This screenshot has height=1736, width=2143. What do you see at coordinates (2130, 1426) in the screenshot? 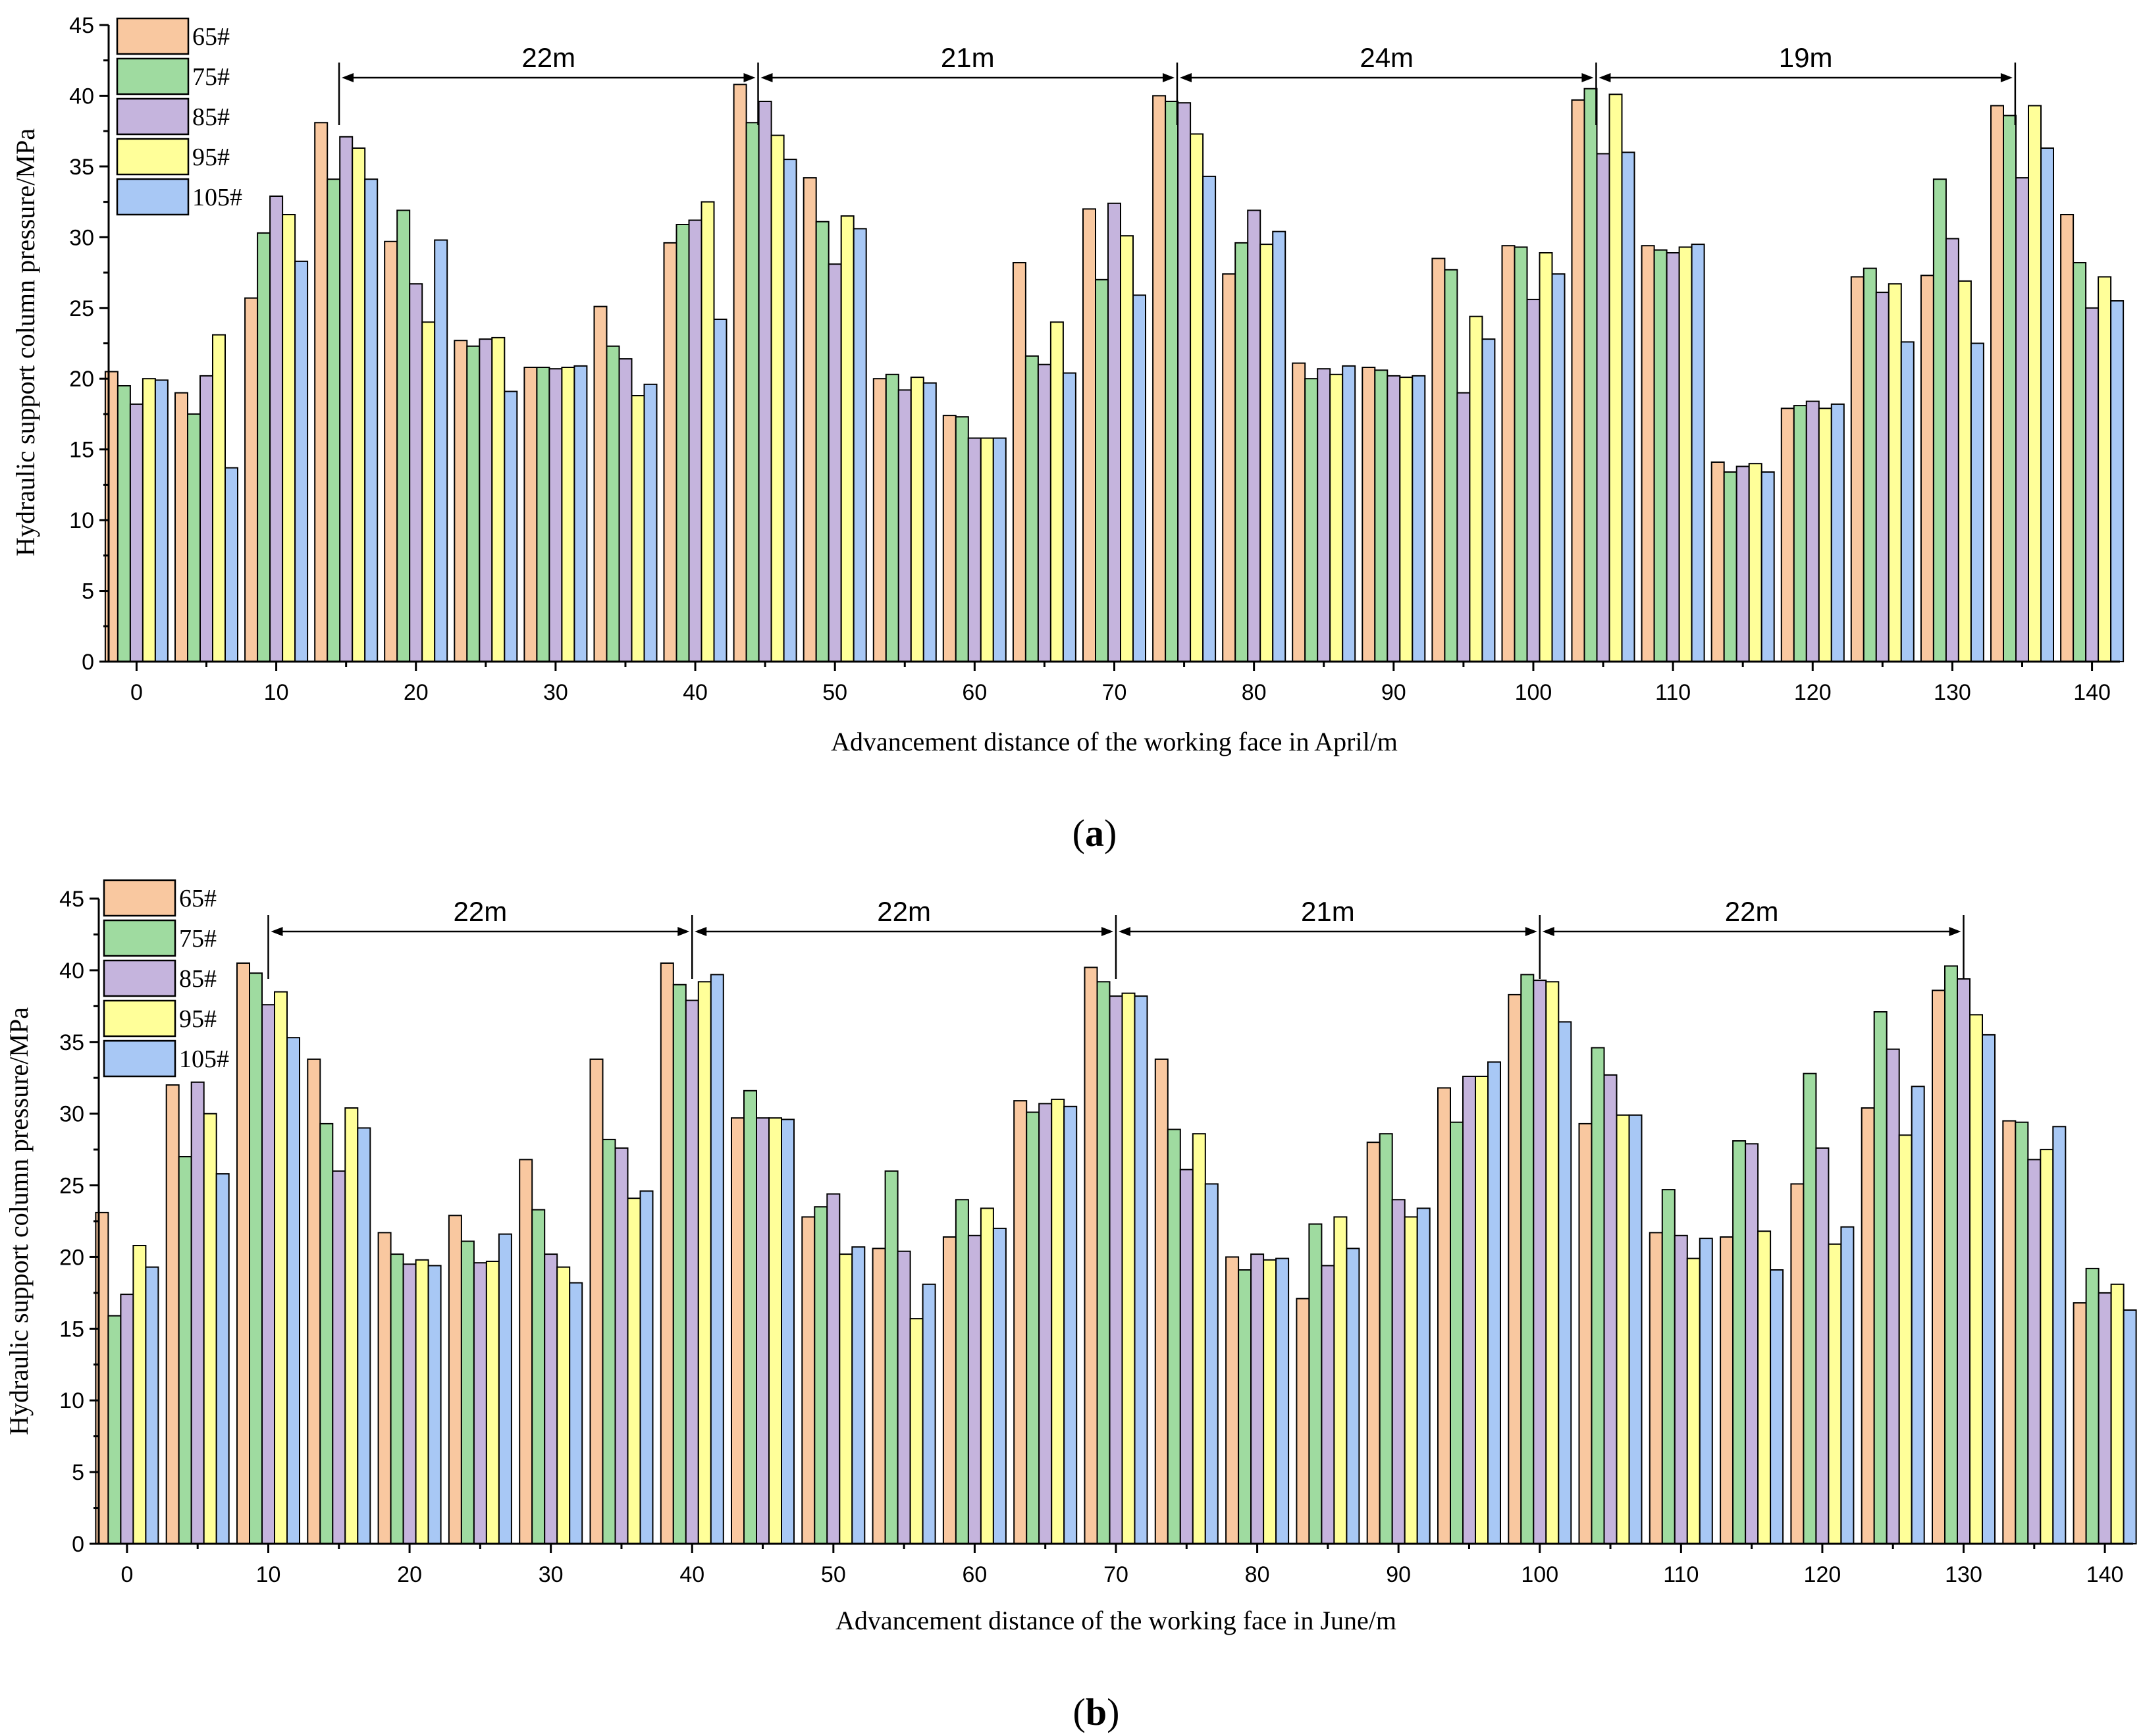
I see `bar-105-x140` at bounding box center [2130, 1426].